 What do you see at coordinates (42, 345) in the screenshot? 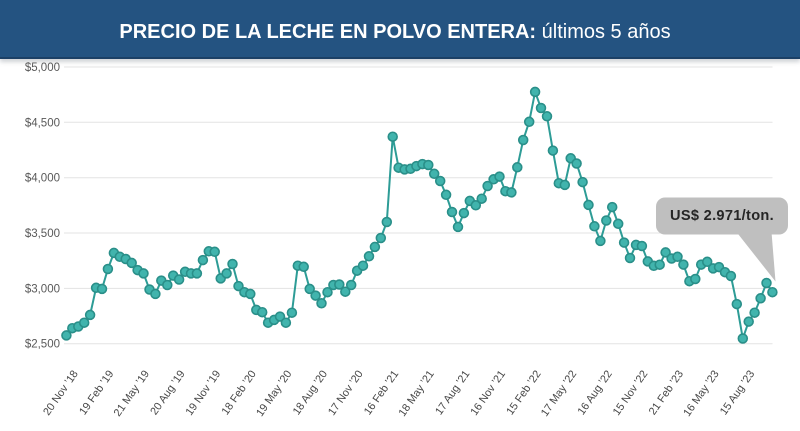
I see `svg-text: $2,500` at bounding box center [42, 345].